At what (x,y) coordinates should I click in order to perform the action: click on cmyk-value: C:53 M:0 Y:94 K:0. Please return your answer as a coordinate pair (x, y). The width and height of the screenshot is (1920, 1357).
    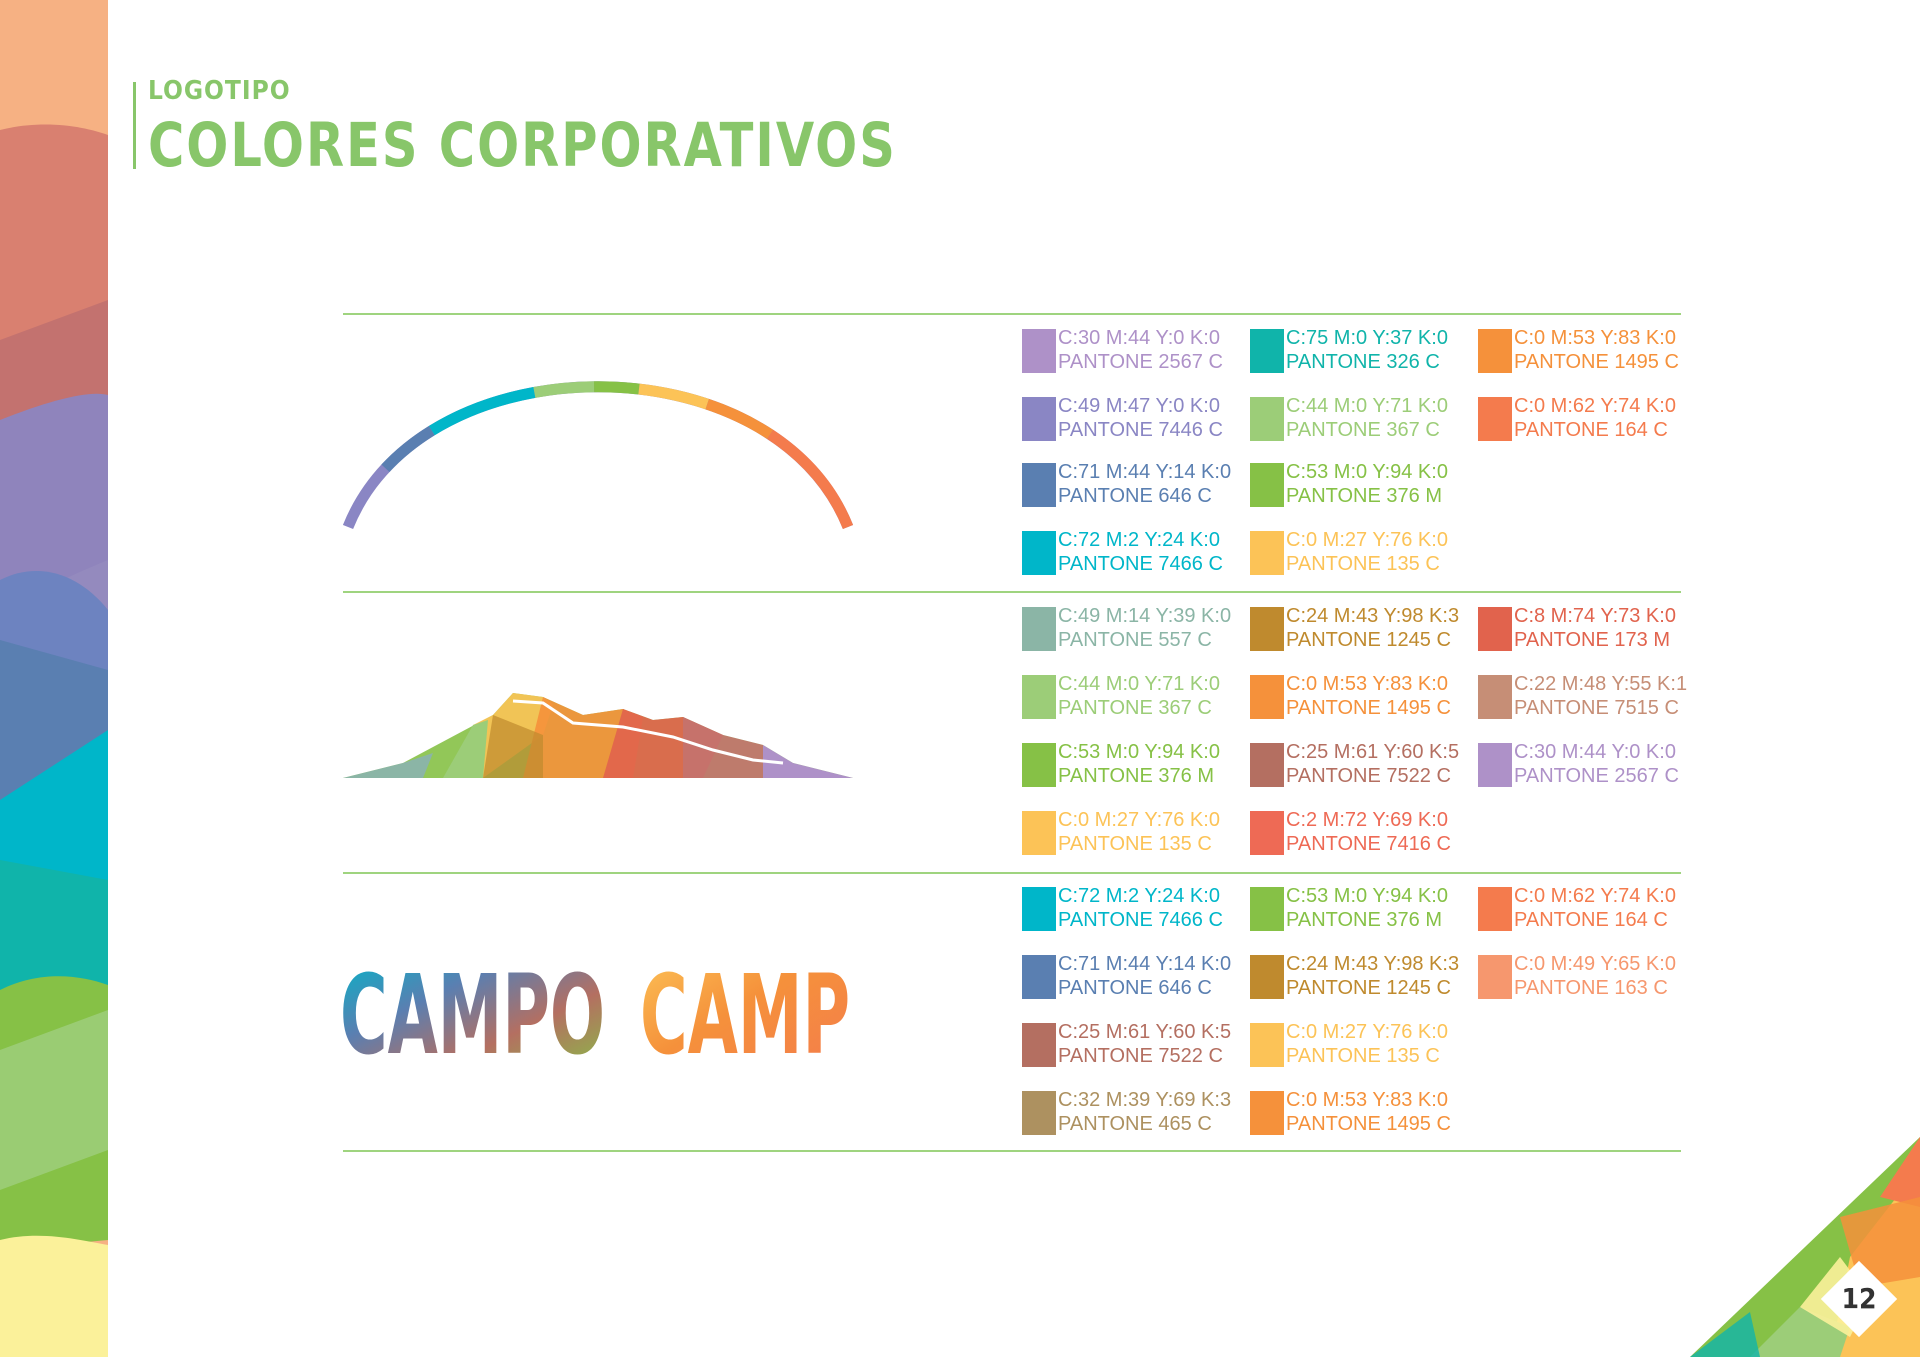
    Looking at the image, I should click on (1367, 472).